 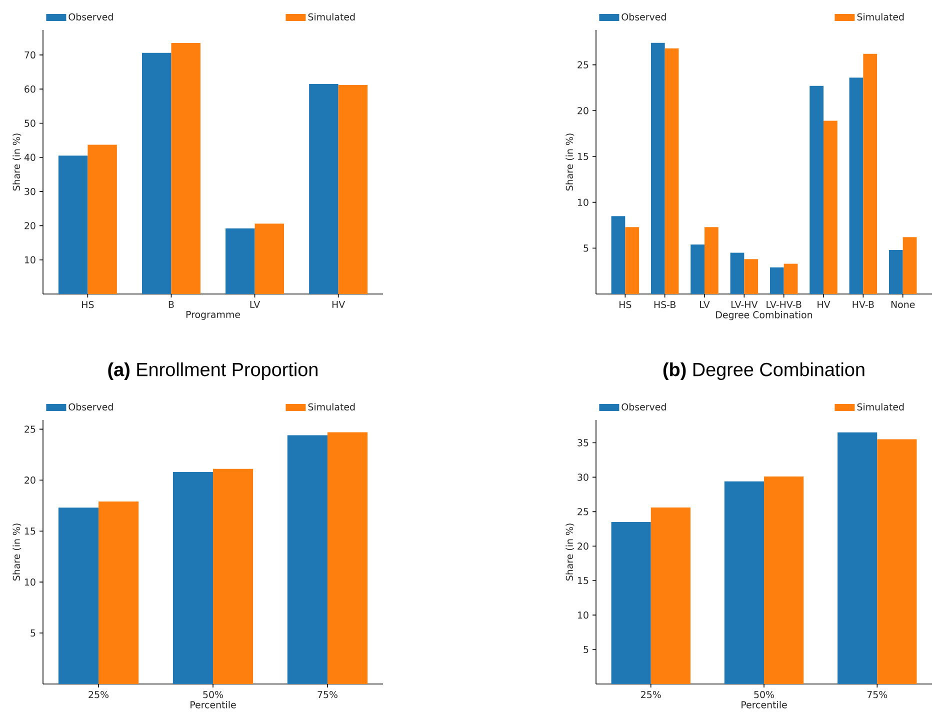 I want to click on y-tick-label: 35, so click(x=583, y=442).